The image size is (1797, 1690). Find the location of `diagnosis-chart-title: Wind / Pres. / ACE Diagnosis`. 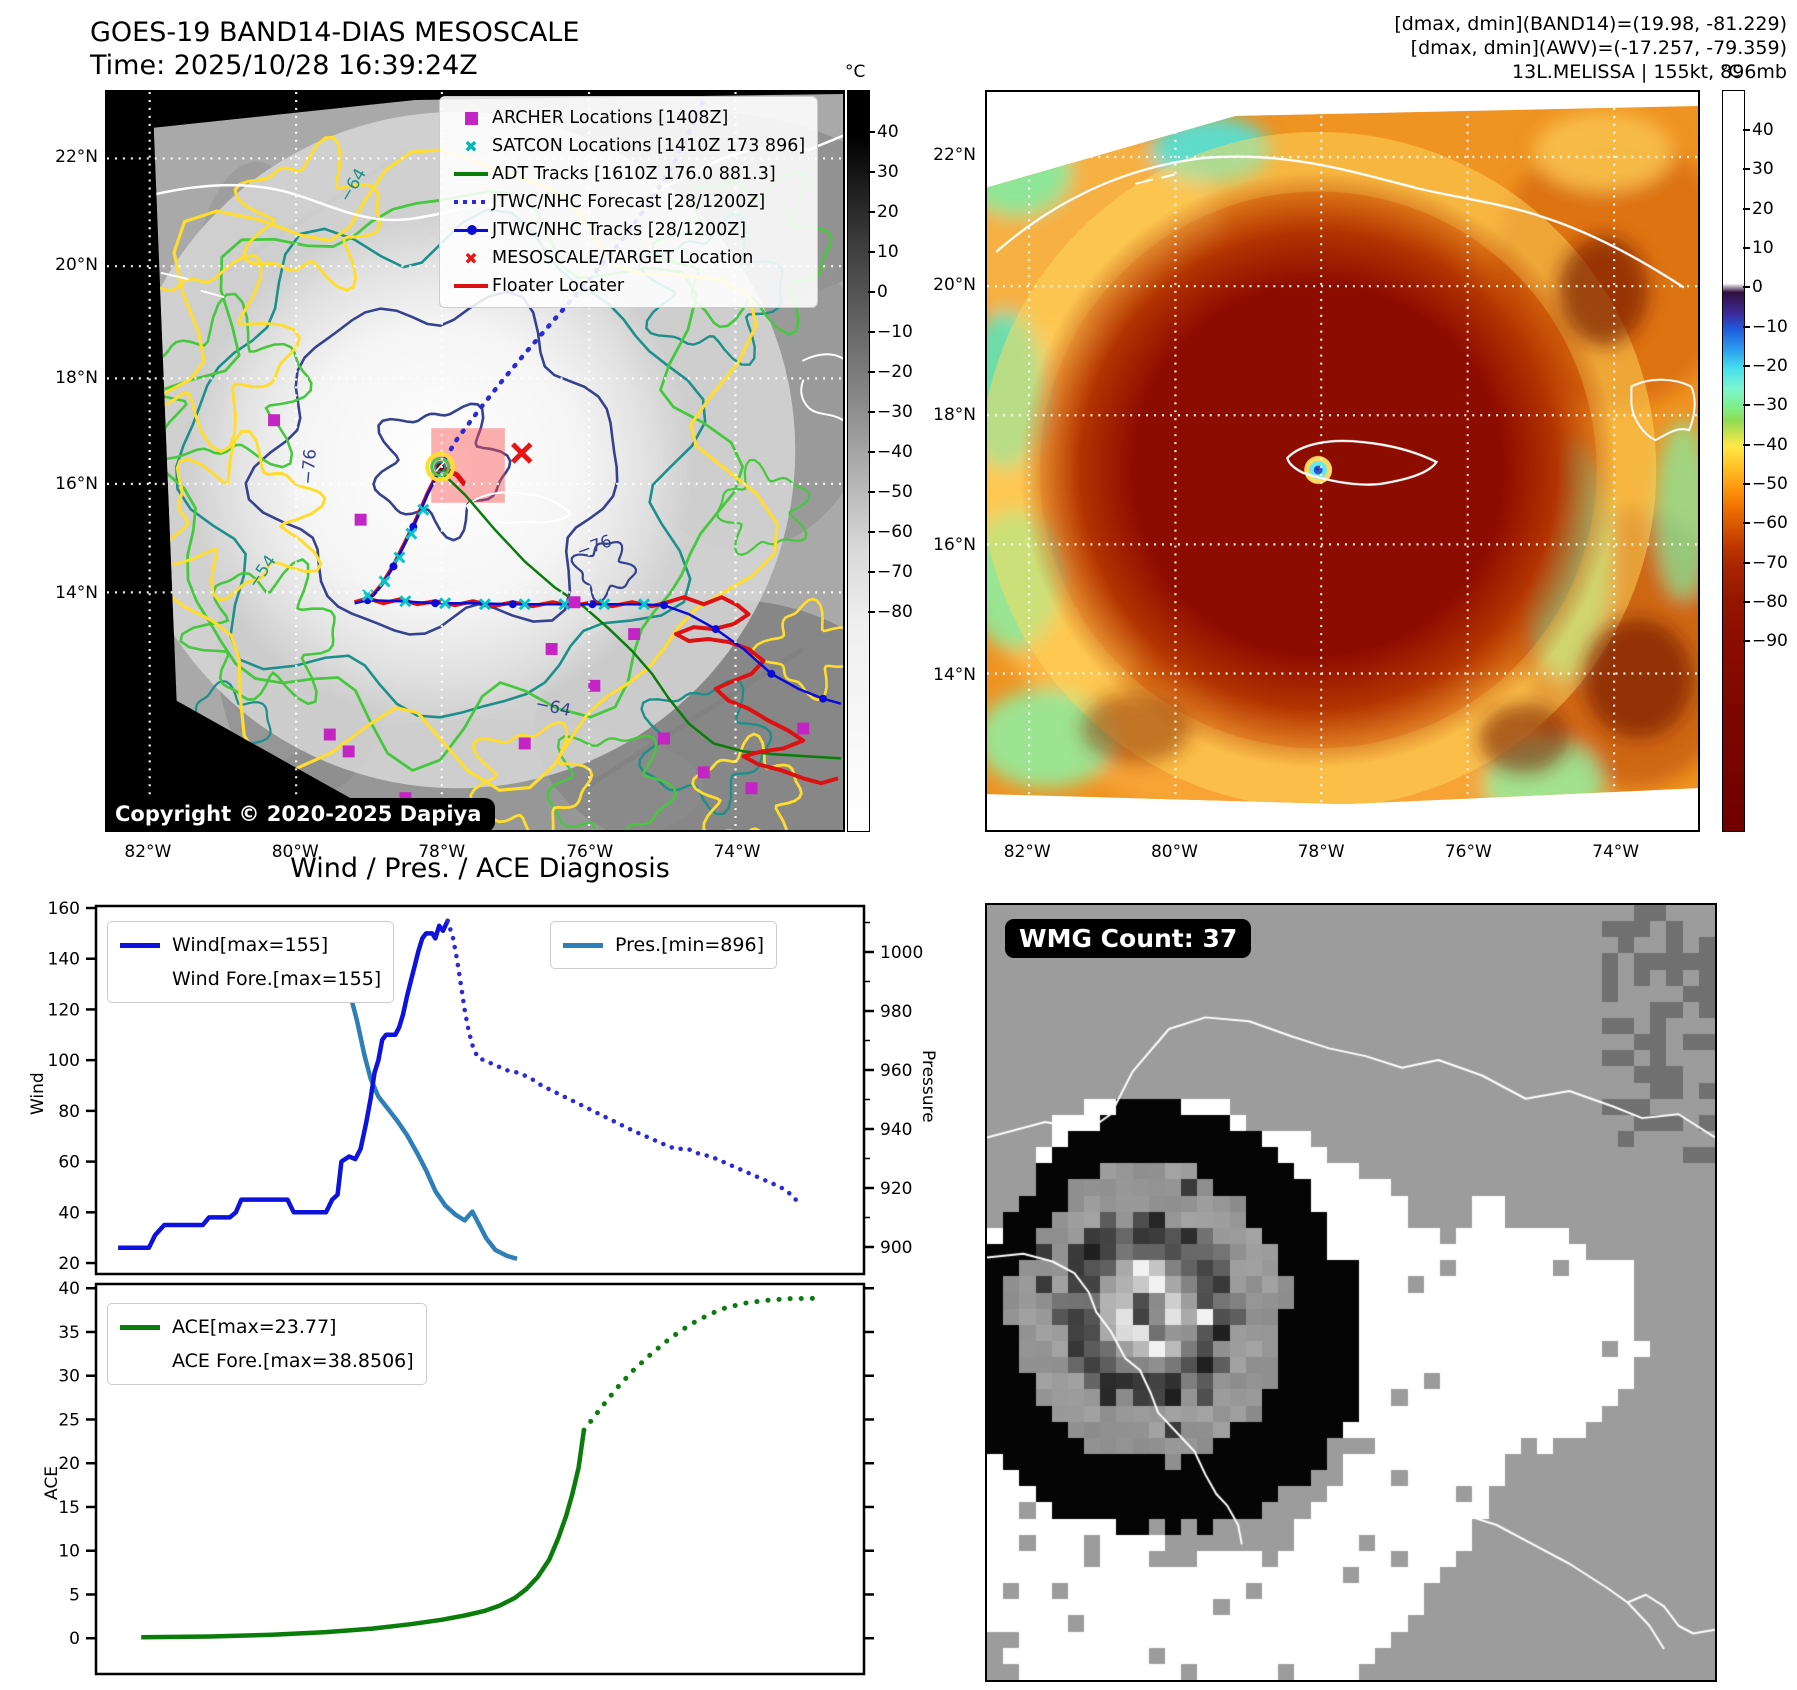

diagnosis-chart-title: Wind / Pres. / ACE Diagnosis is located at coordinates (480, 868).